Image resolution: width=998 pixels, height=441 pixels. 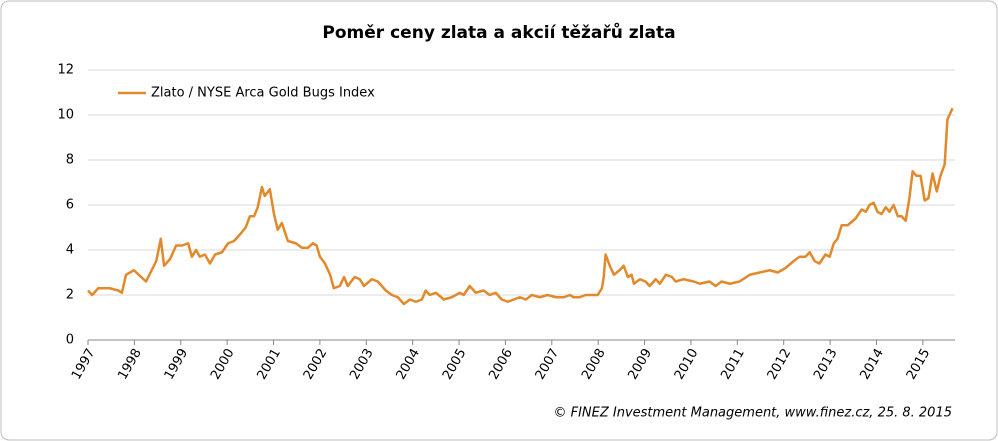 I want to click on y-tick-label: 8, so click(x=70, y=160).